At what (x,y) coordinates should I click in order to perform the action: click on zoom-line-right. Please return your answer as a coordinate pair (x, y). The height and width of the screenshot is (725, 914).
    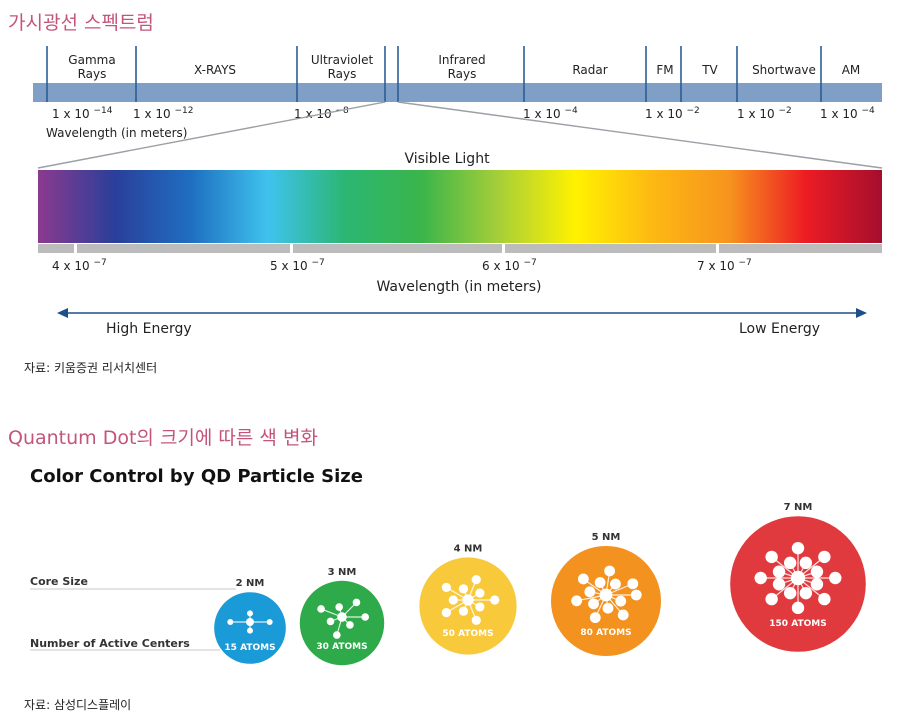
    Looking at the image, I should click on (640, 135).